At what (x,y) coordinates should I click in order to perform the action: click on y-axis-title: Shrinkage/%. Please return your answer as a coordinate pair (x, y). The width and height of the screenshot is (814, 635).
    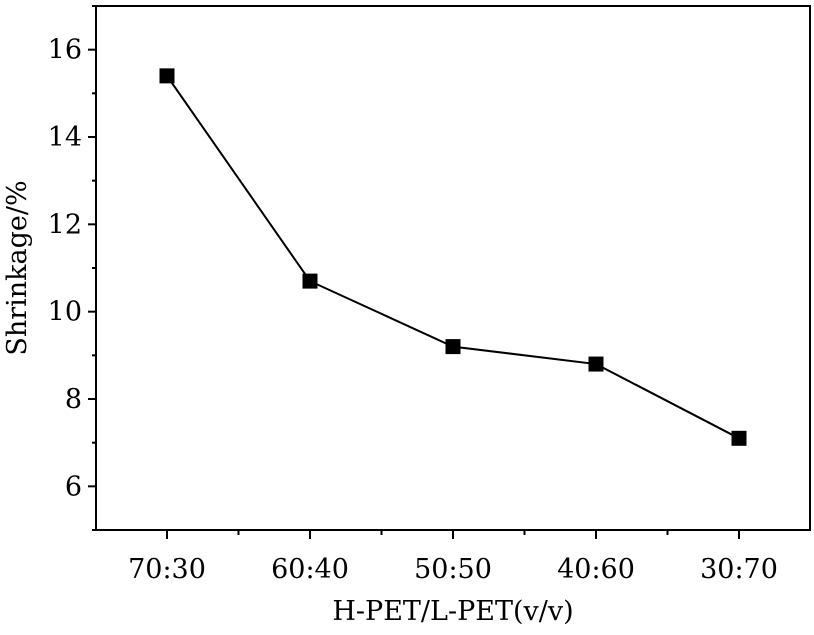
    Looking at the image, I should click on (17, 267).